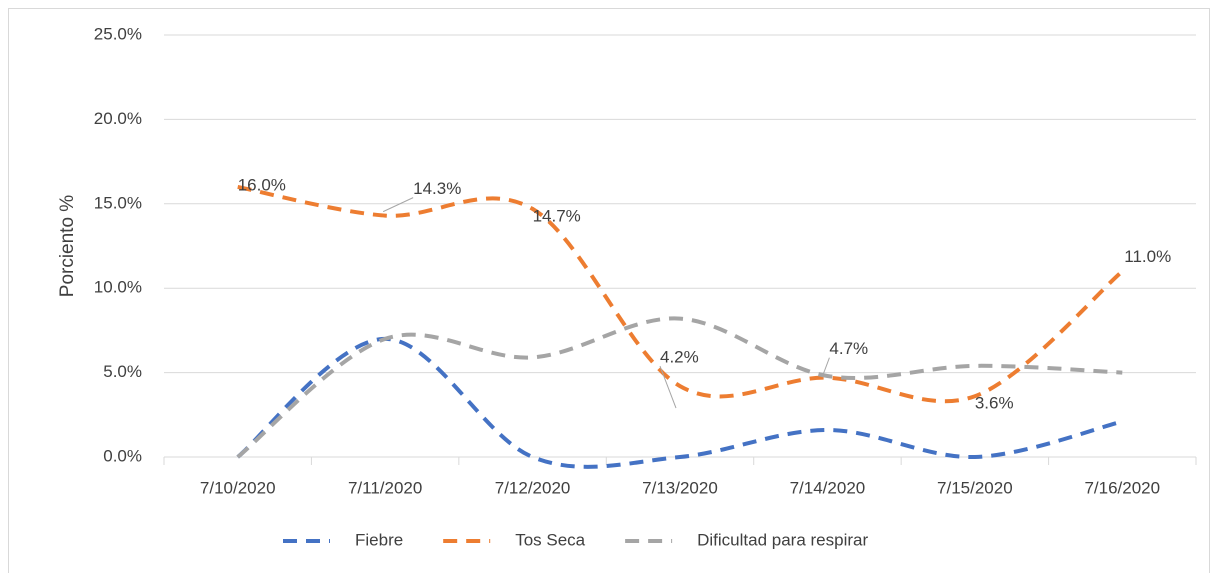 The image size is (1219, 573). I want to click on legend-label: Fiebre, so click(379, 539).